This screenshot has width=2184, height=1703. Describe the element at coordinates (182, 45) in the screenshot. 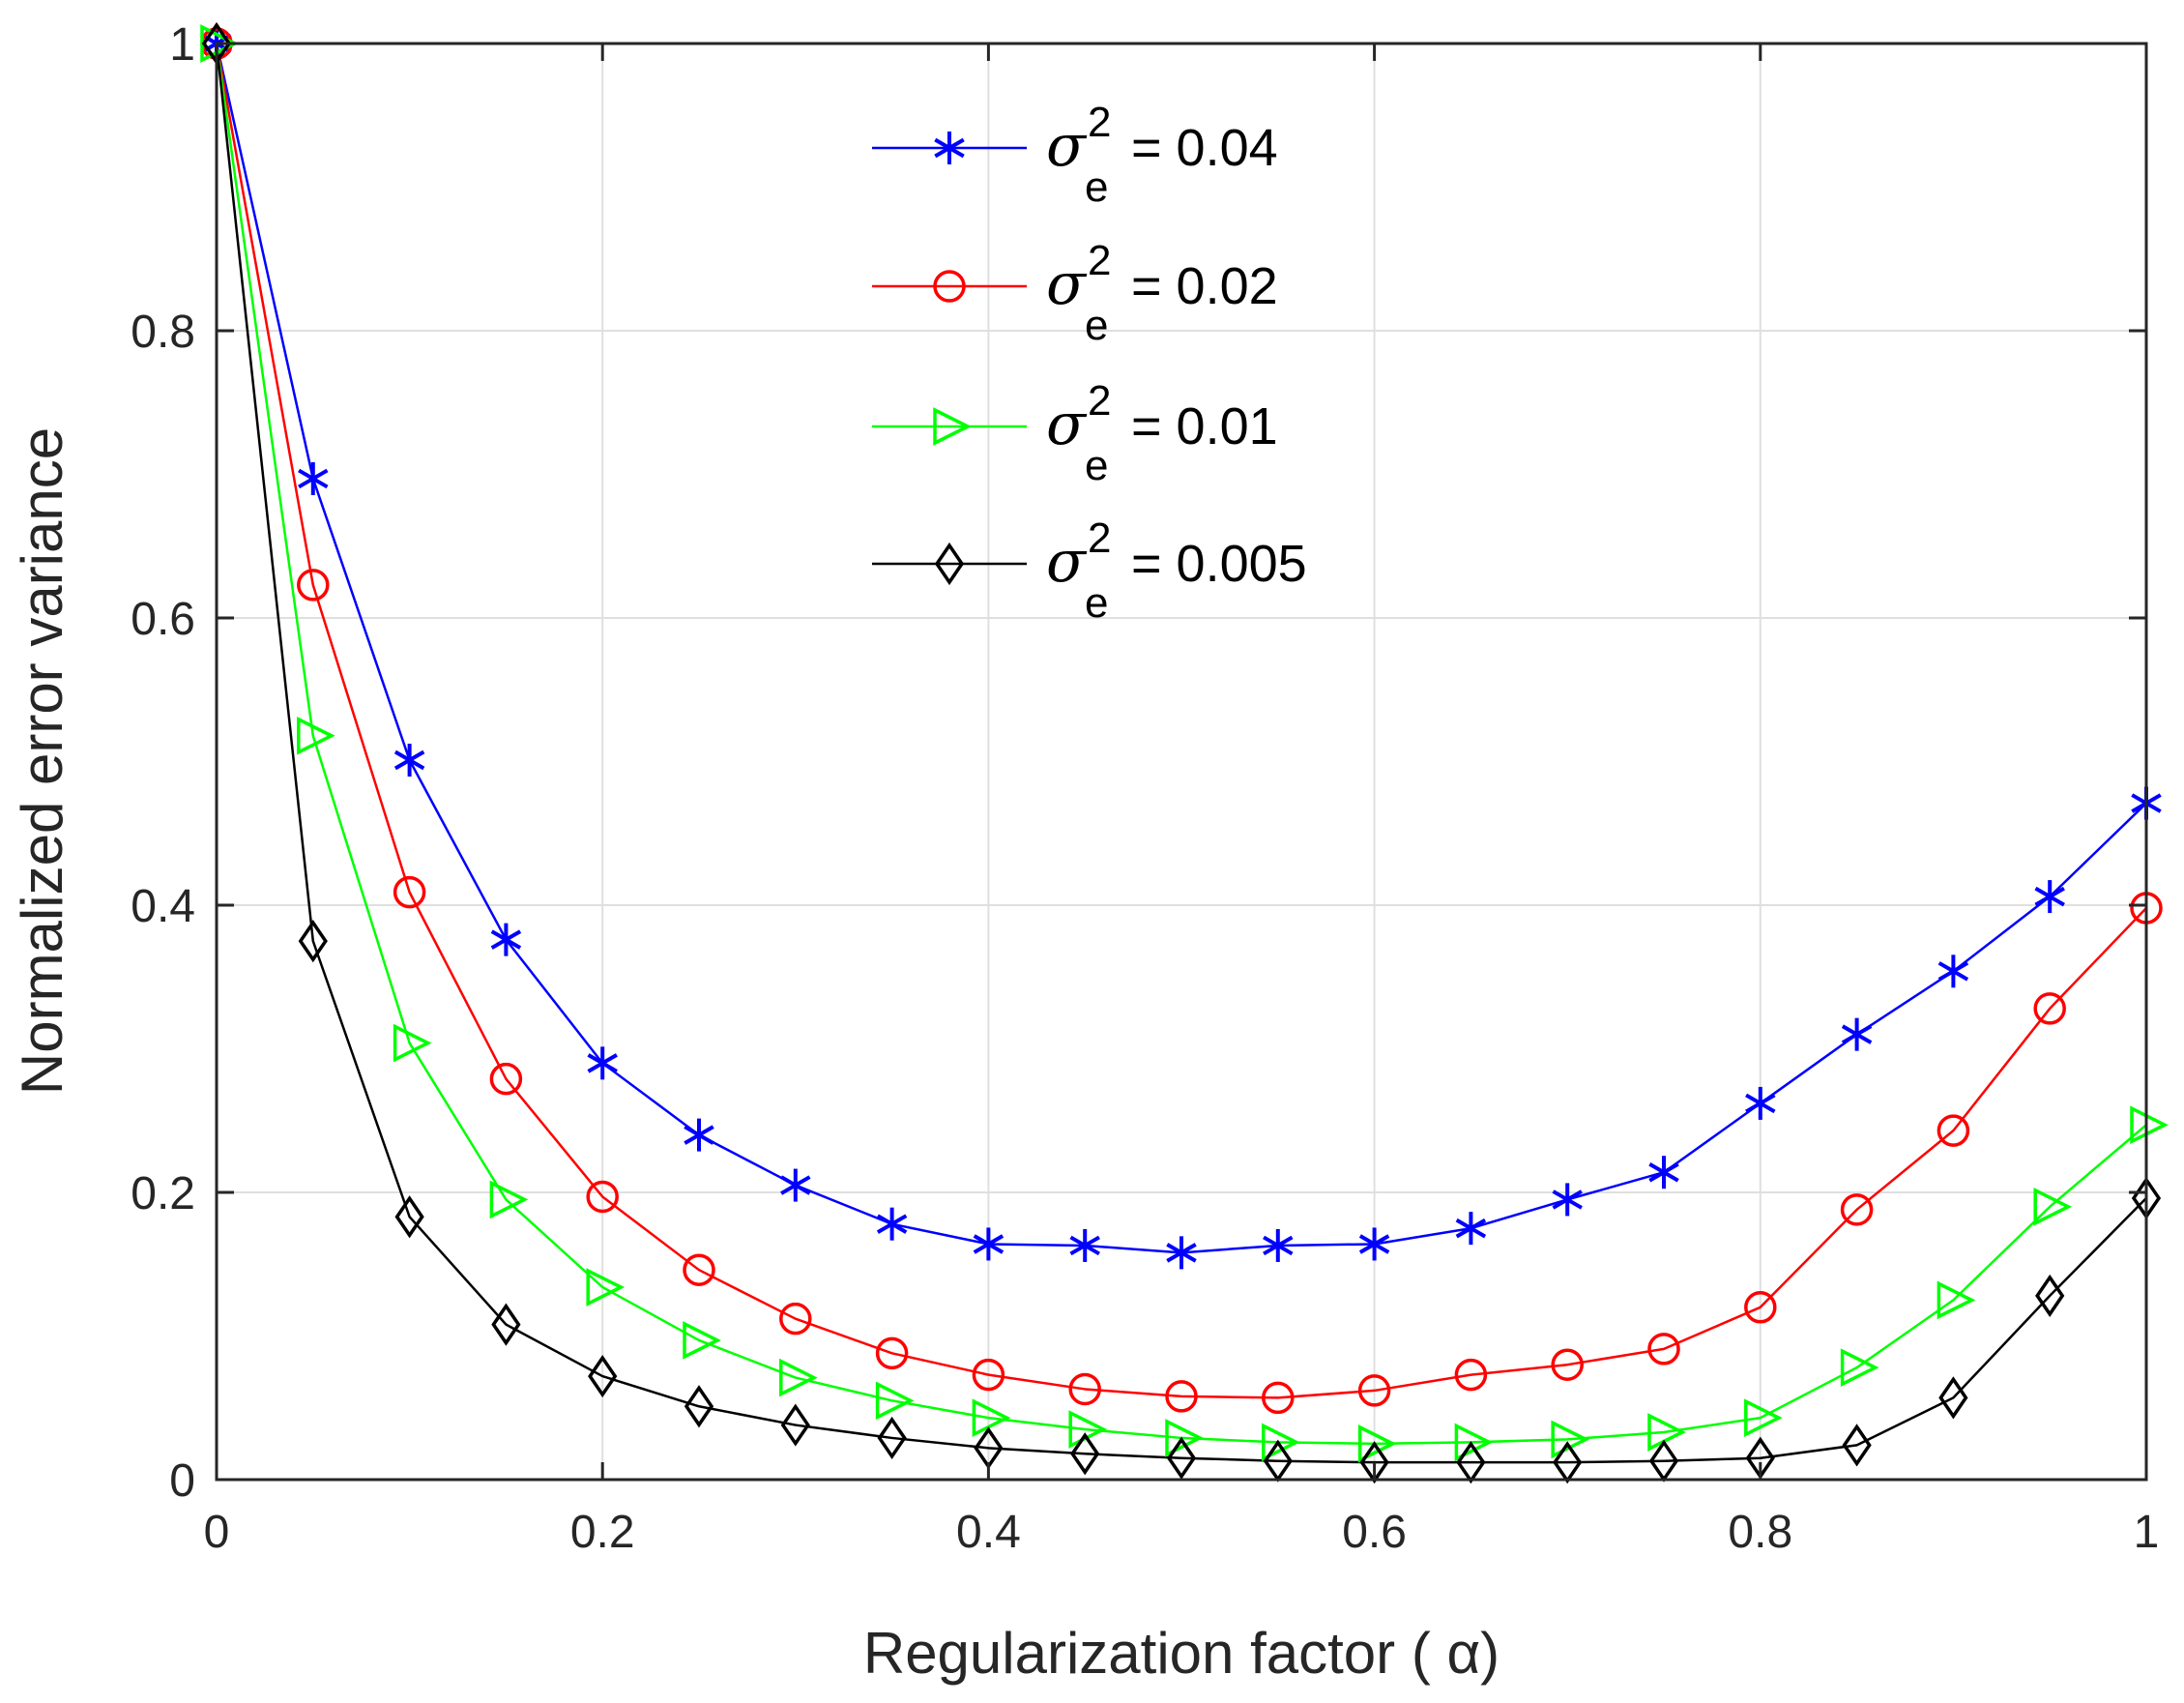

I see `y-tick-label: 1` at that location.